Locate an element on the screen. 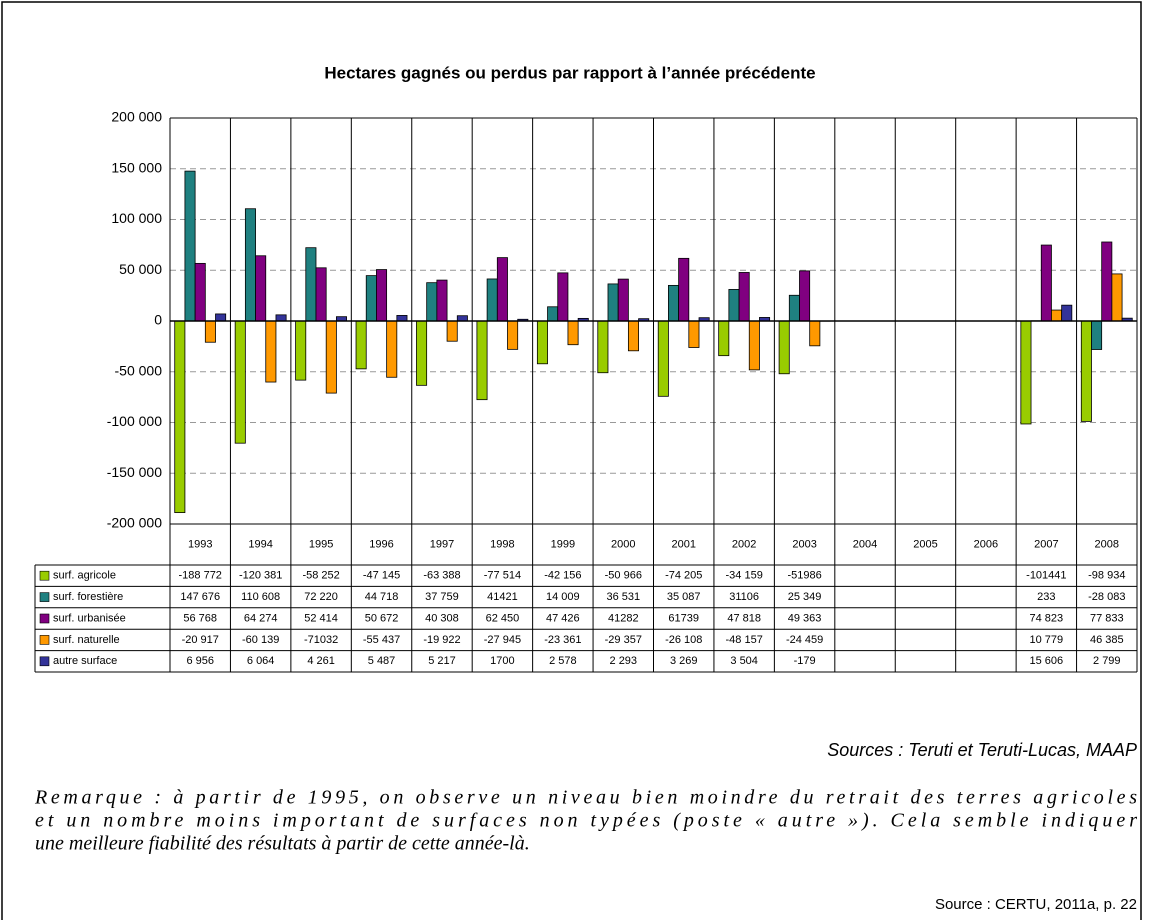 This screenshot has height=920, width=1151. table-cell: 37 759 is located at coordinates (442, 597).